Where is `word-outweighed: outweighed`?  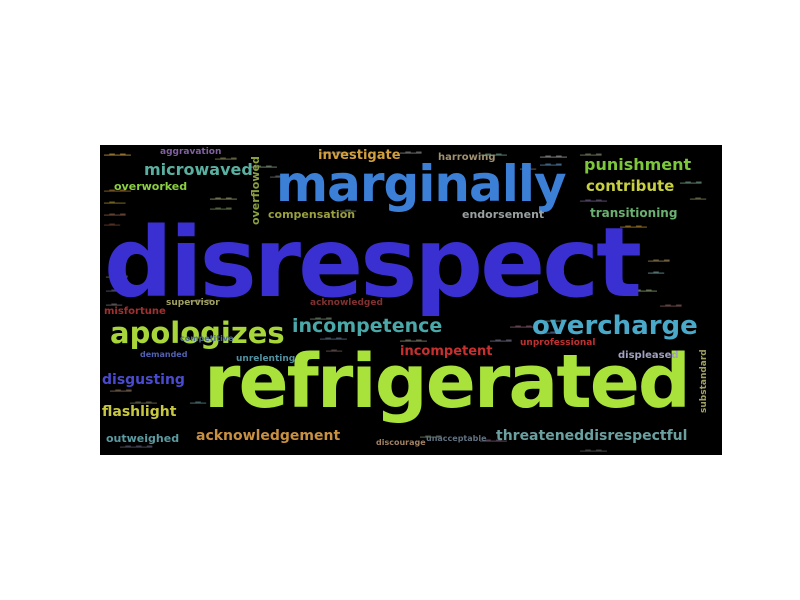 word-outweighed: outweighed is located at coordinates (143, 438).